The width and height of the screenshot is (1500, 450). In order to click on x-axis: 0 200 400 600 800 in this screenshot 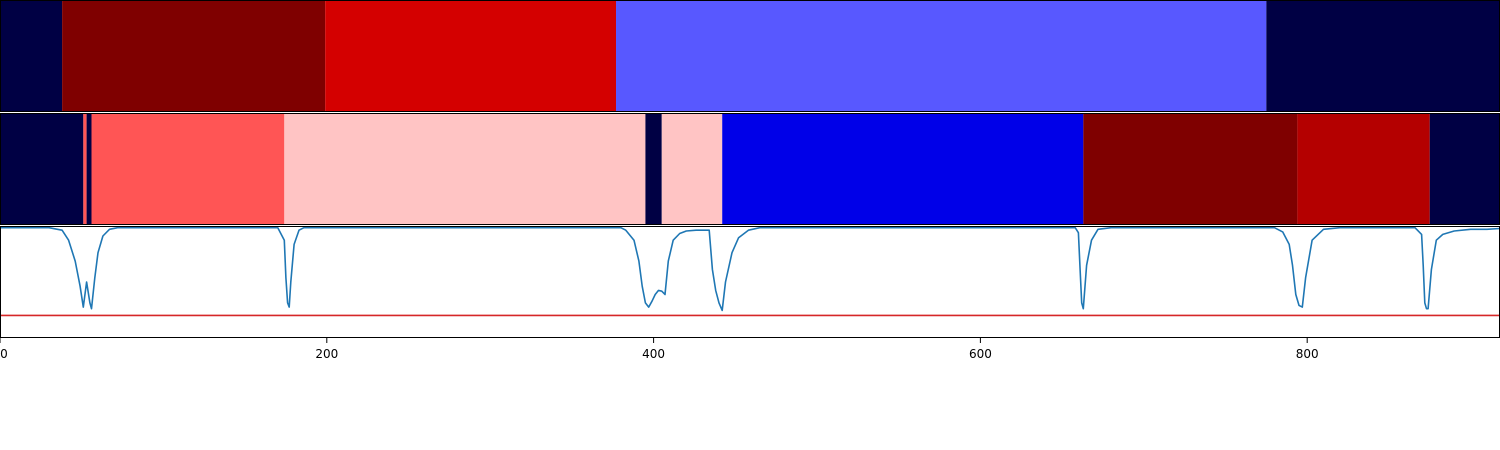, I will do `click(659, 349)`.